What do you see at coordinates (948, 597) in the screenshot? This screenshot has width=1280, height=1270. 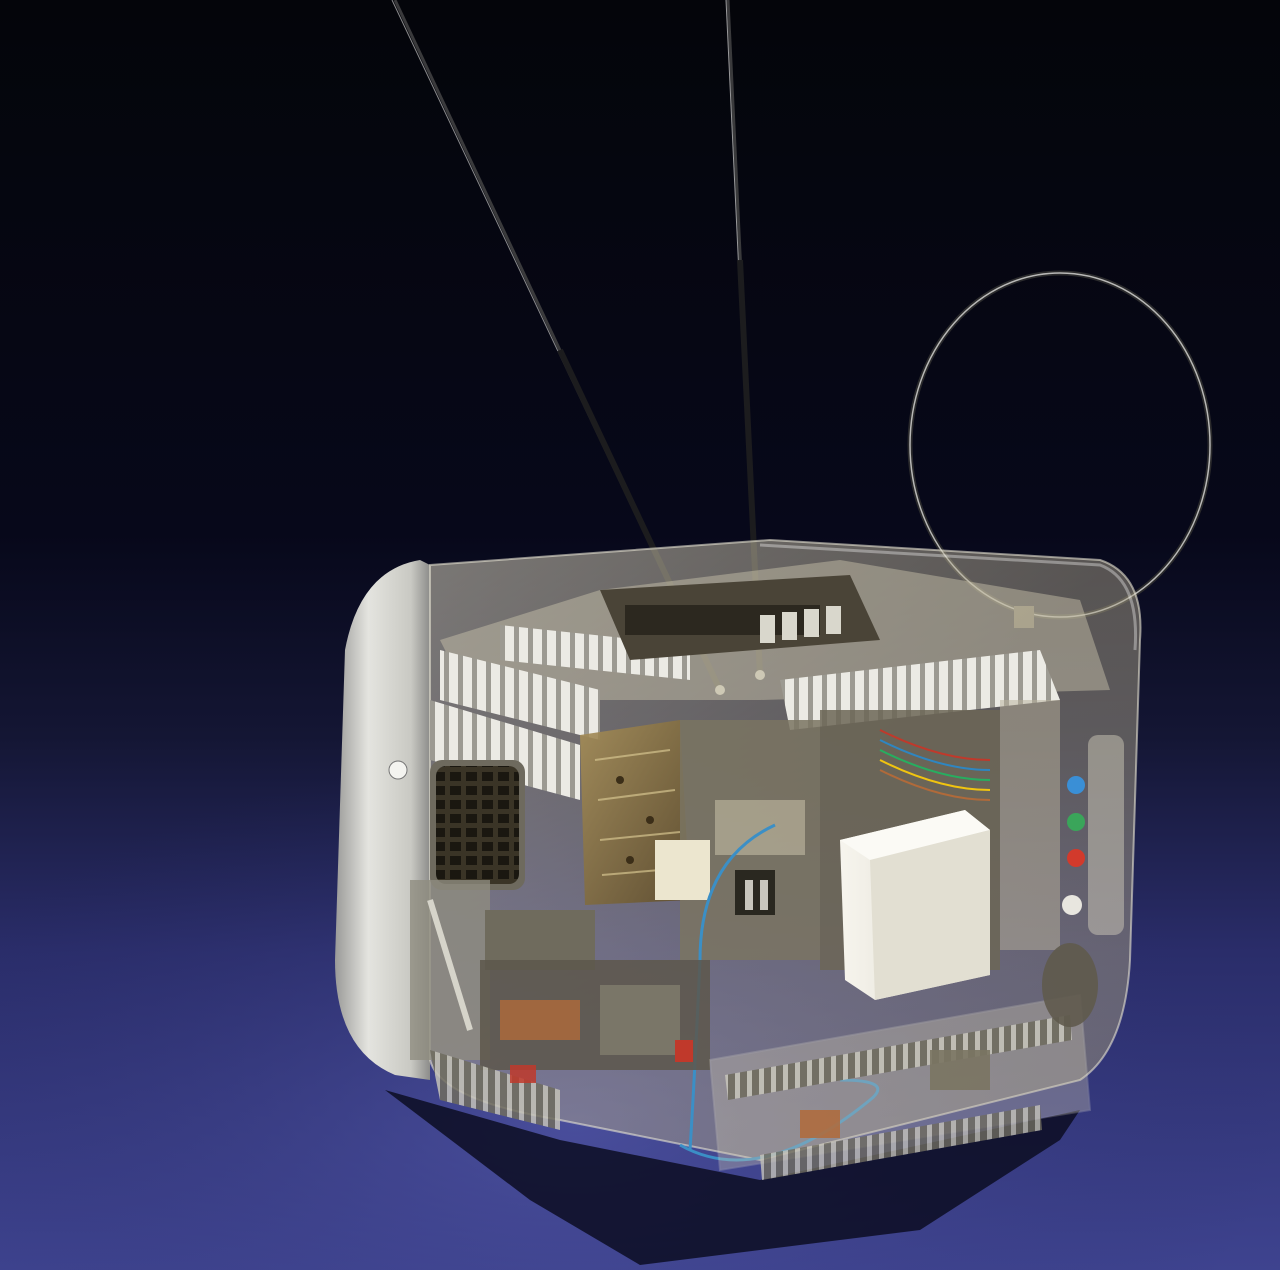 I see `housing-highlight` at bounding box center [948, 597].